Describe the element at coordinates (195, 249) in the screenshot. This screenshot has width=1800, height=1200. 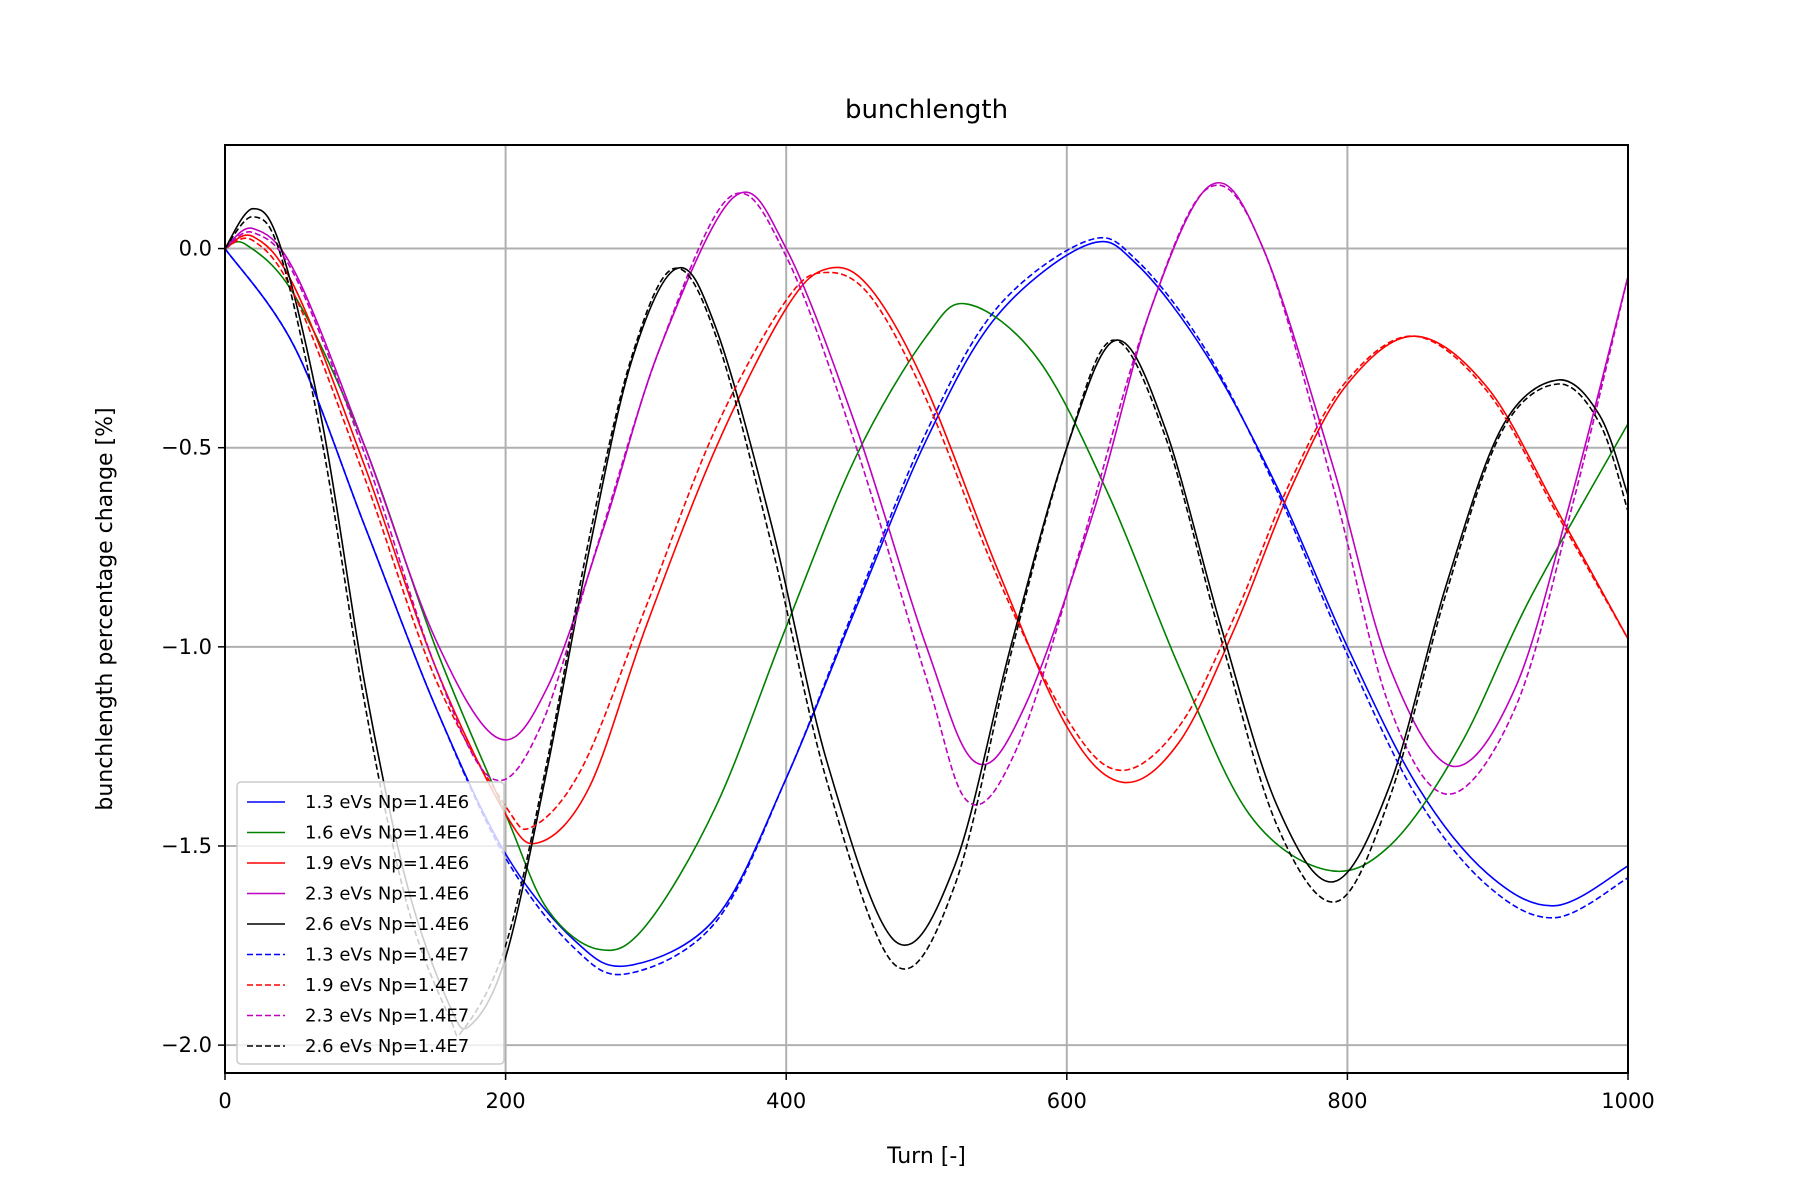
I see `y-tick-label: 0.0` at that location.